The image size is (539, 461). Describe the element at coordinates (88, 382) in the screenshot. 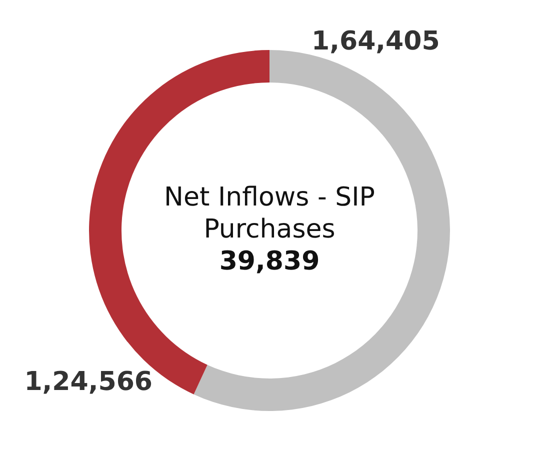

I see `data-label: 1,24,566` at that location.